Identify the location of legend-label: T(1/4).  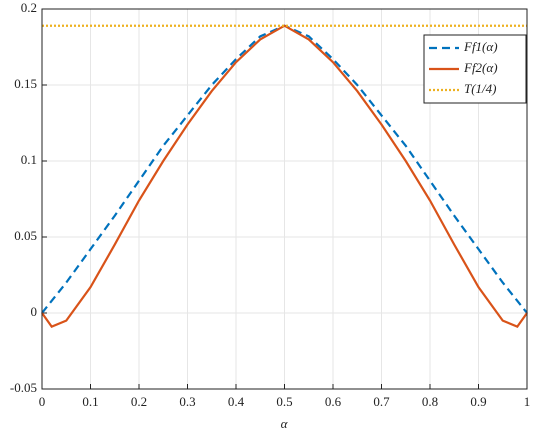
(480, 88).